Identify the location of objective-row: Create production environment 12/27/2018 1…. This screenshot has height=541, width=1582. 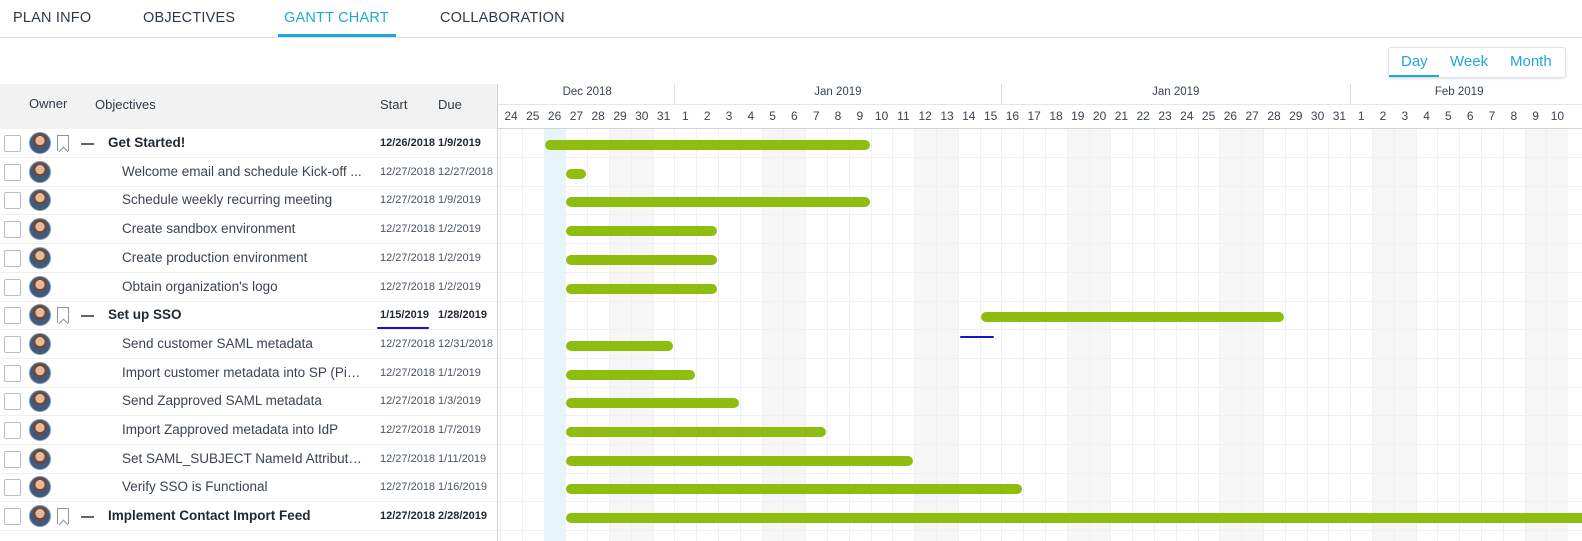
(248, 258).